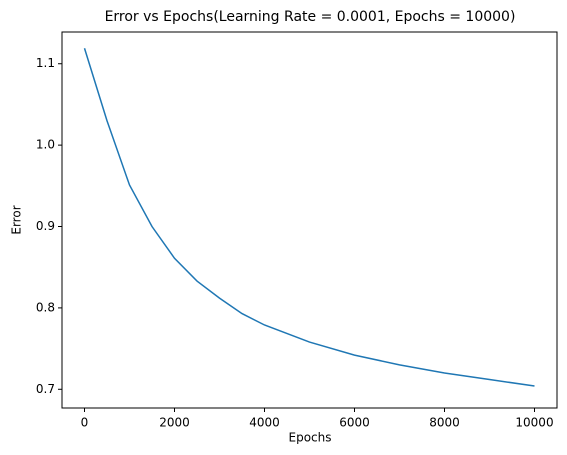 This screenshot has height=455, width=567. Describe the element at coordinates (354, 423) in the screenshot. I see `x-tick-label: 6000` at that location.